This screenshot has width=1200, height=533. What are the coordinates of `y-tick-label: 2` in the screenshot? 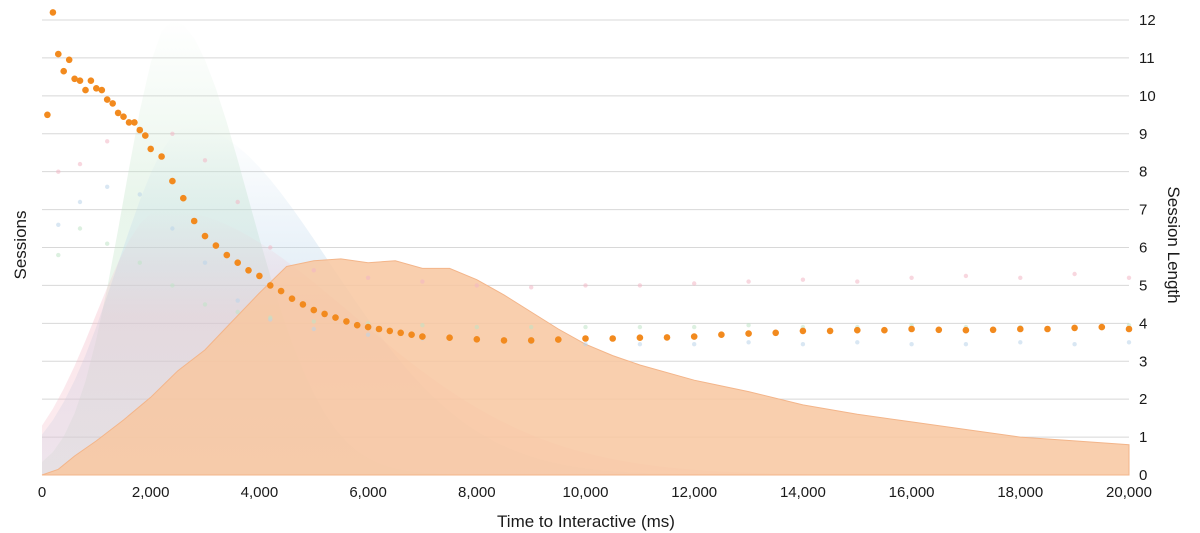 It's located at (1143, 399).